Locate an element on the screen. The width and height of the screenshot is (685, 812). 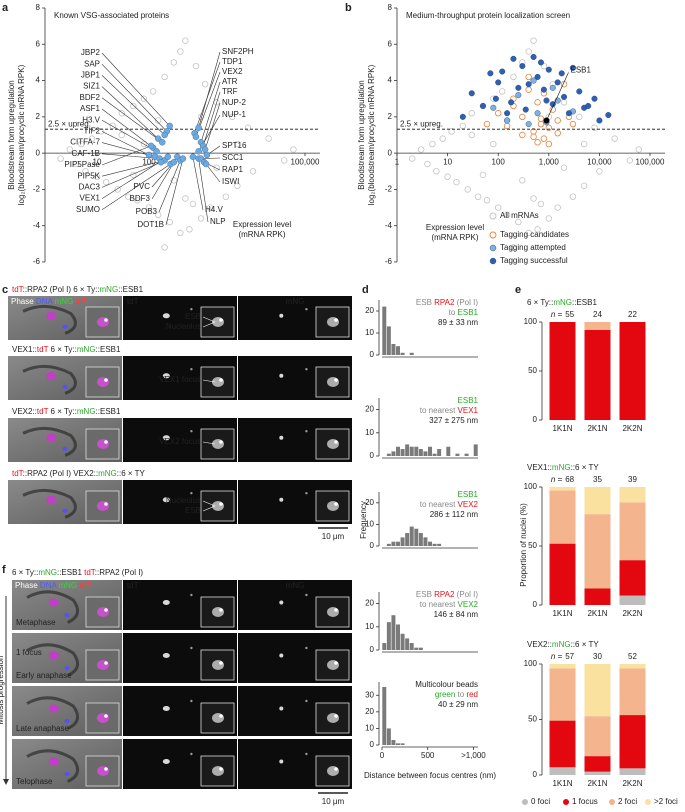
point-label: PIP5Pase is located at coordinates (82, 164).